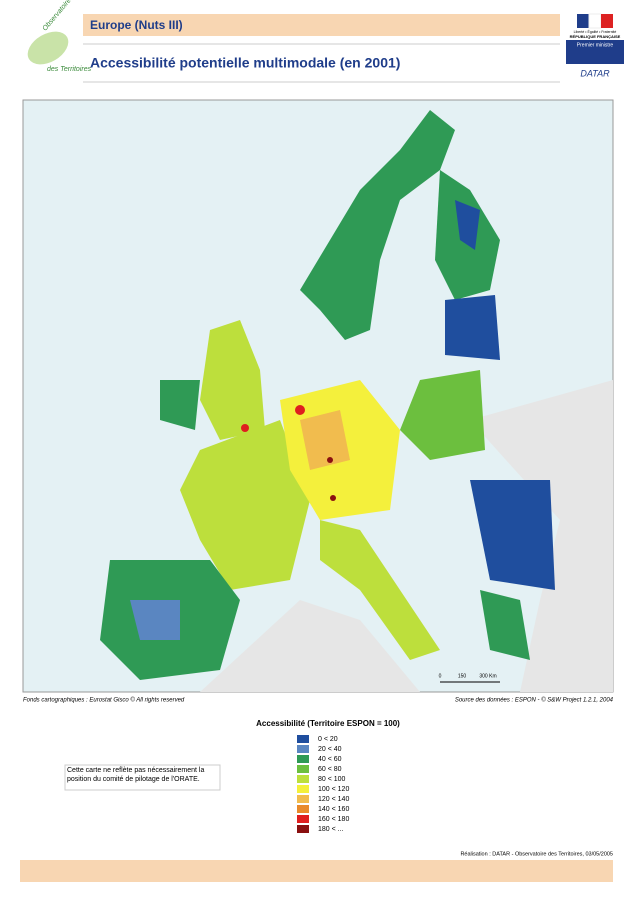  I want to click on legend-label: 160 < 180, so click(333, 819).